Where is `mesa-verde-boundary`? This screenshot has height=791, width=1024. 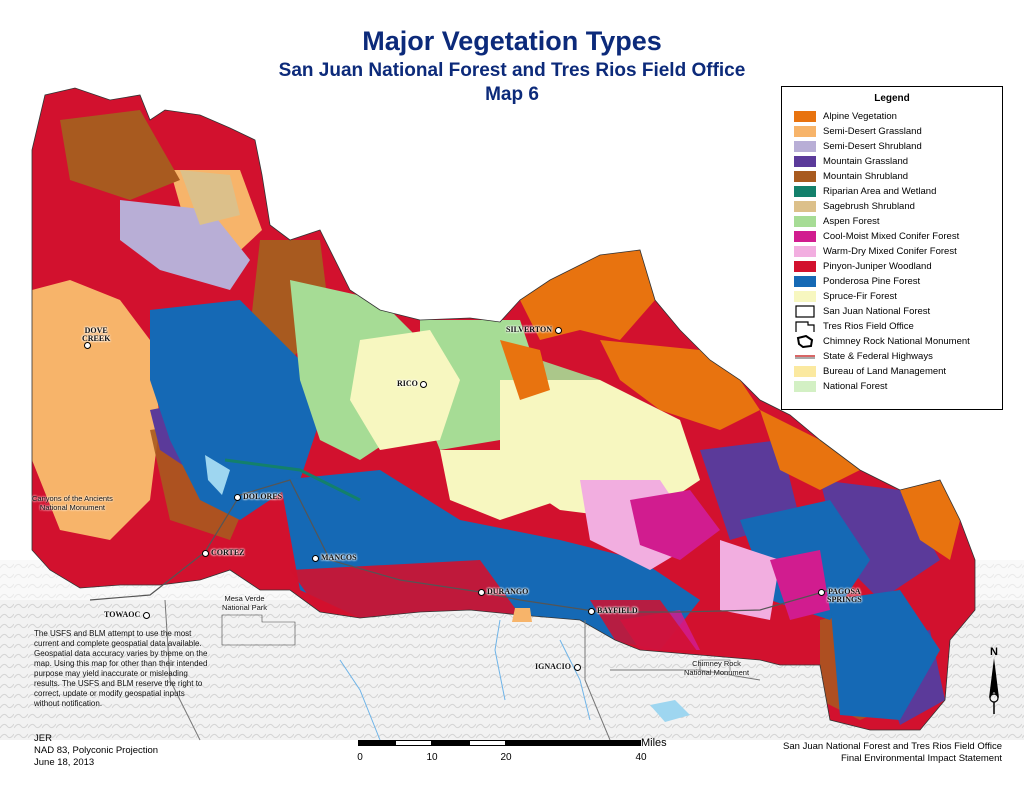 mesa-verde-boundary is located at coordinates (258, 630).